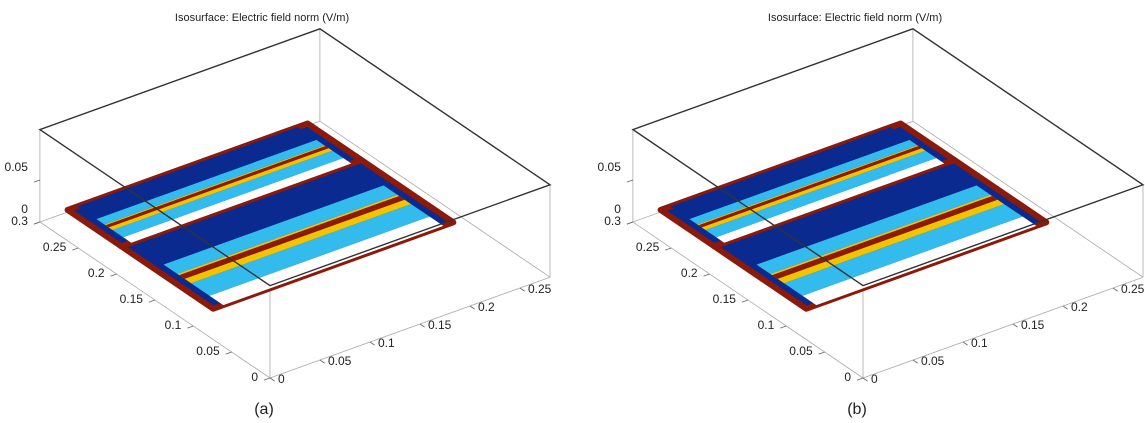  What do you see at coordinates (264, 409) in the screenshot?
I see `caption: (a)` at bounding box center [264, 409].